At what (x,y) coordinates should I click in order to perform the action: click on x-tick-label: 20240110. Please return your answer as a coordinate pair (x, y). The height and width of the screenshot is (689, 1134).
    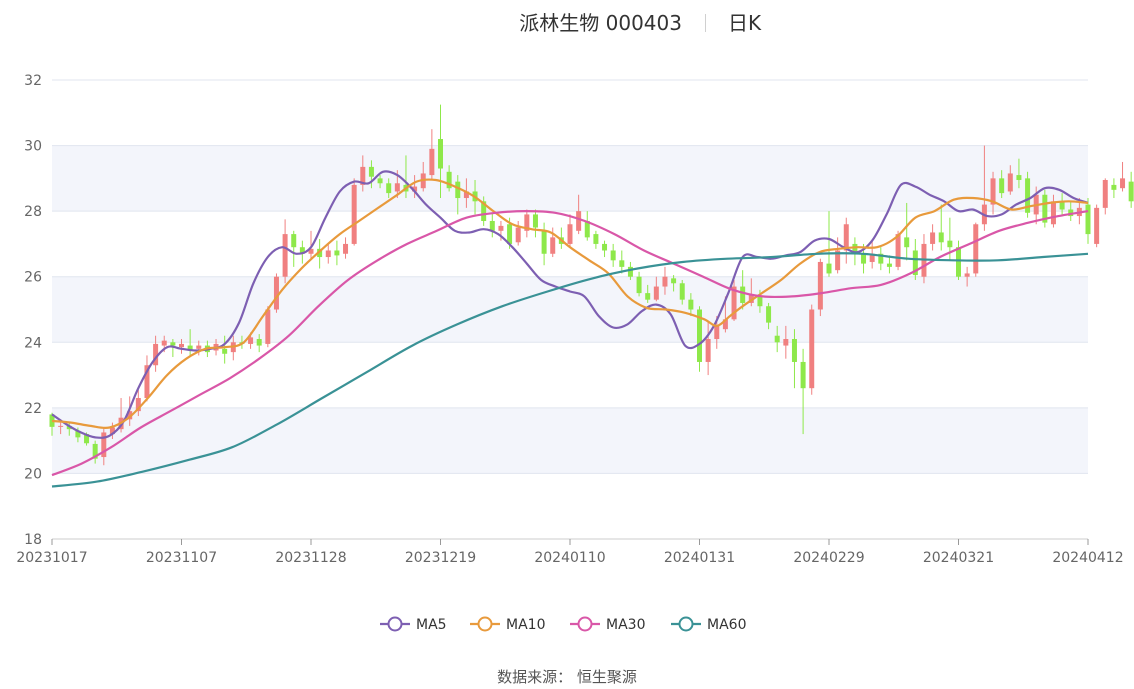
    Looking at the image, I should click on (569, 558).